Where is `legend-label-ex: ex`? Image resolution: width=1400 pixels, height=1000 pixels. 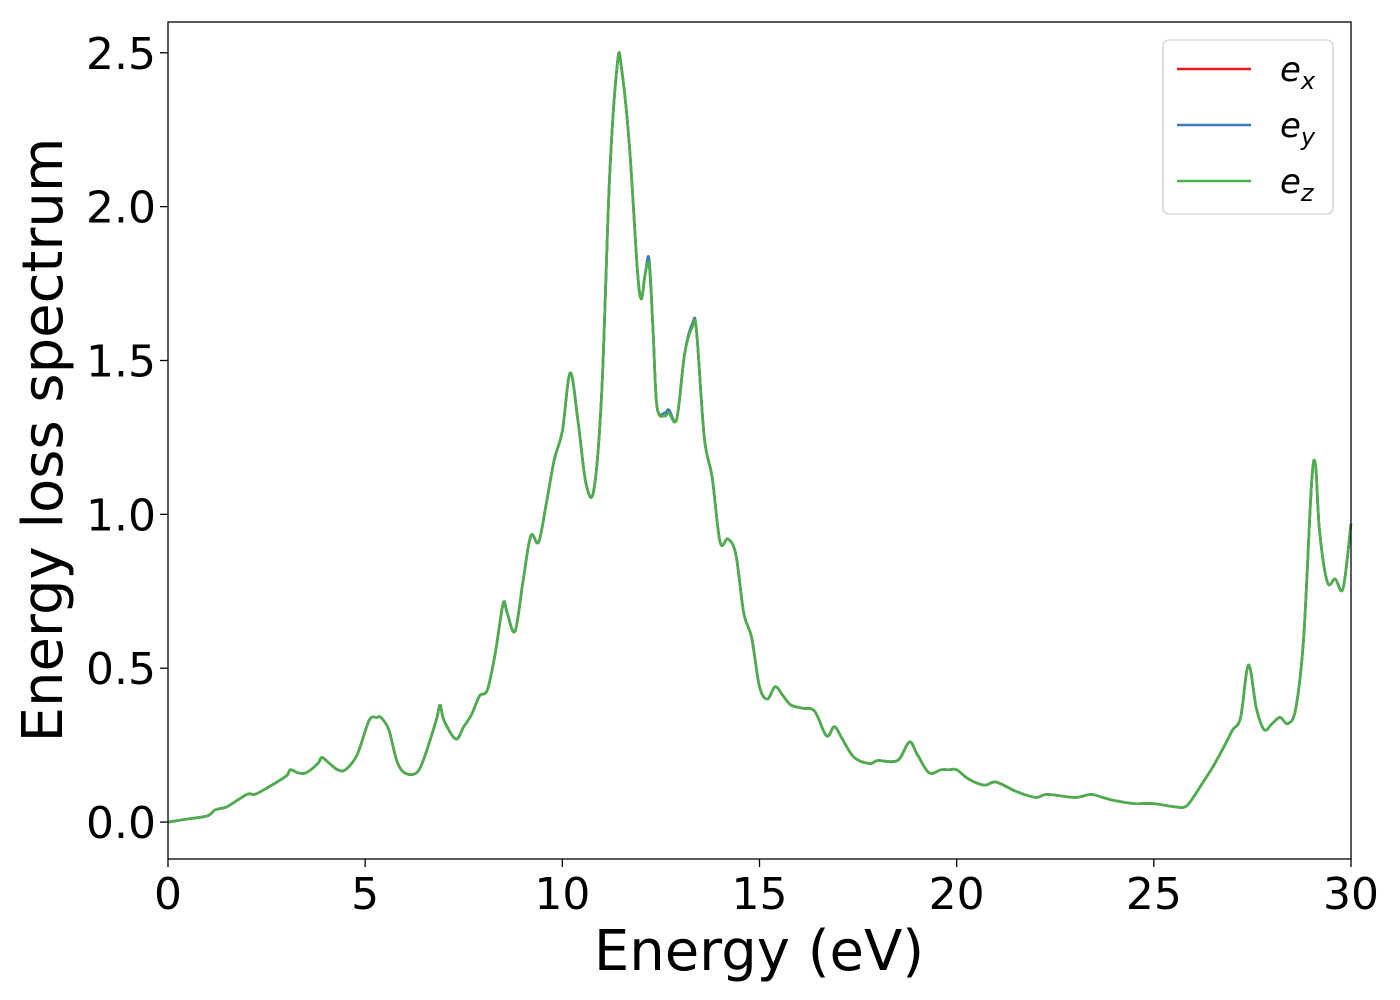 legend-label-ex: ex is located at coordinates (1298, 72).